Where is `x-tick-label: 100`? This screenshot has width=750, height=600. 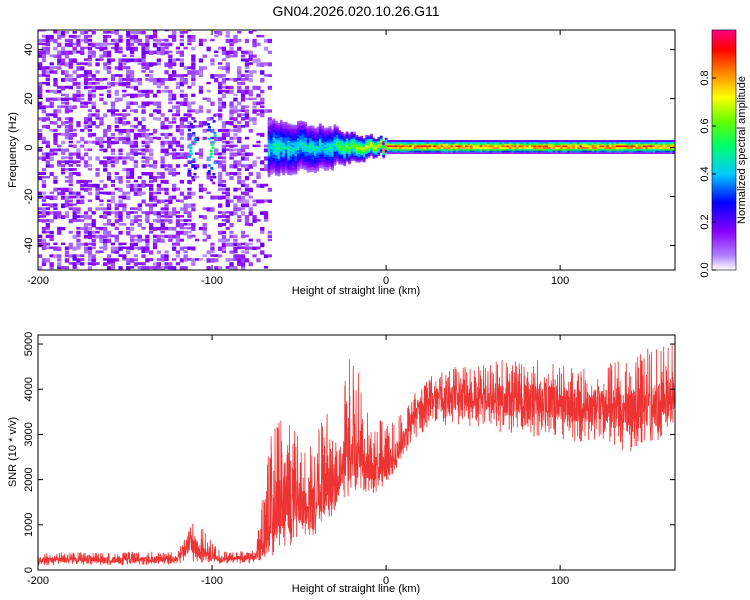 x-tick-label: 100 is located at coordinates (560, 281).